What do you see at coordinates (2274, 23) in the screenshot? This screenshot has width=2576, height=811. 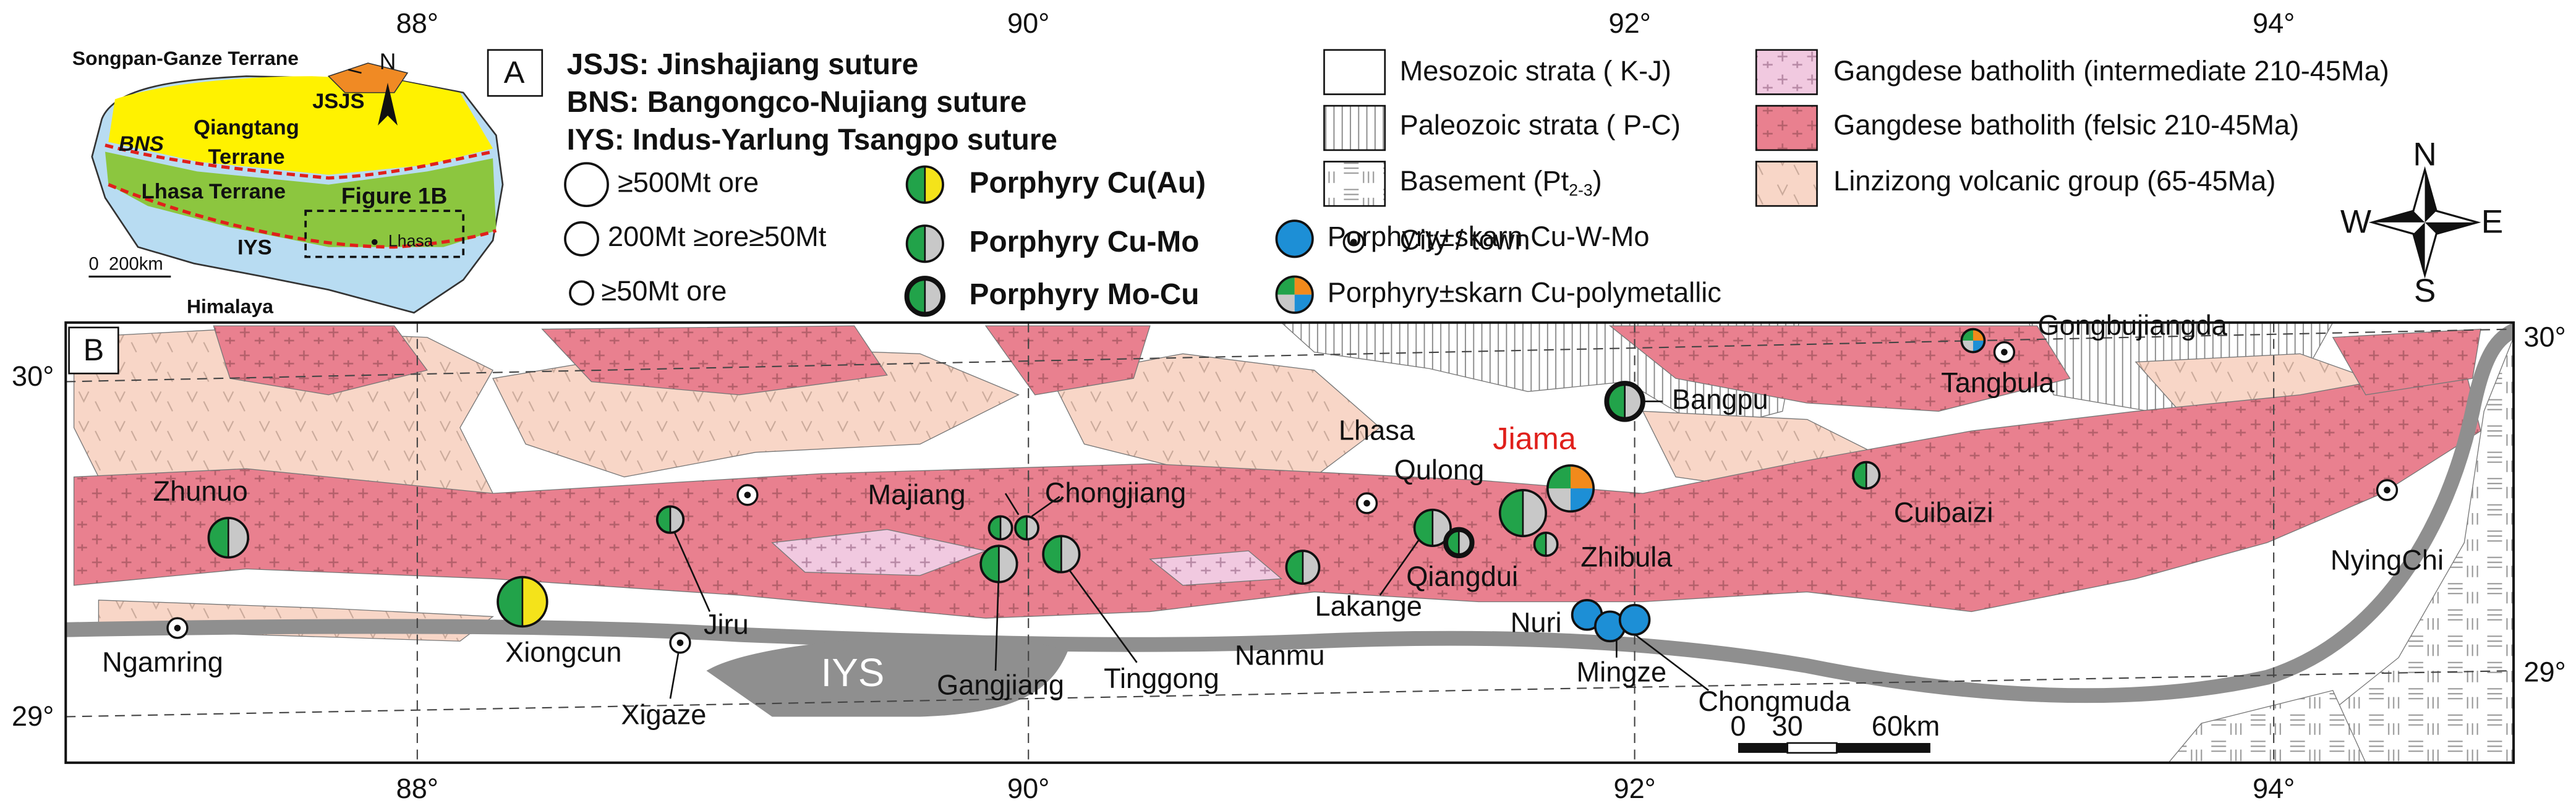 I see `axes-top-label: 94°` at bounding box center [2274, 23].